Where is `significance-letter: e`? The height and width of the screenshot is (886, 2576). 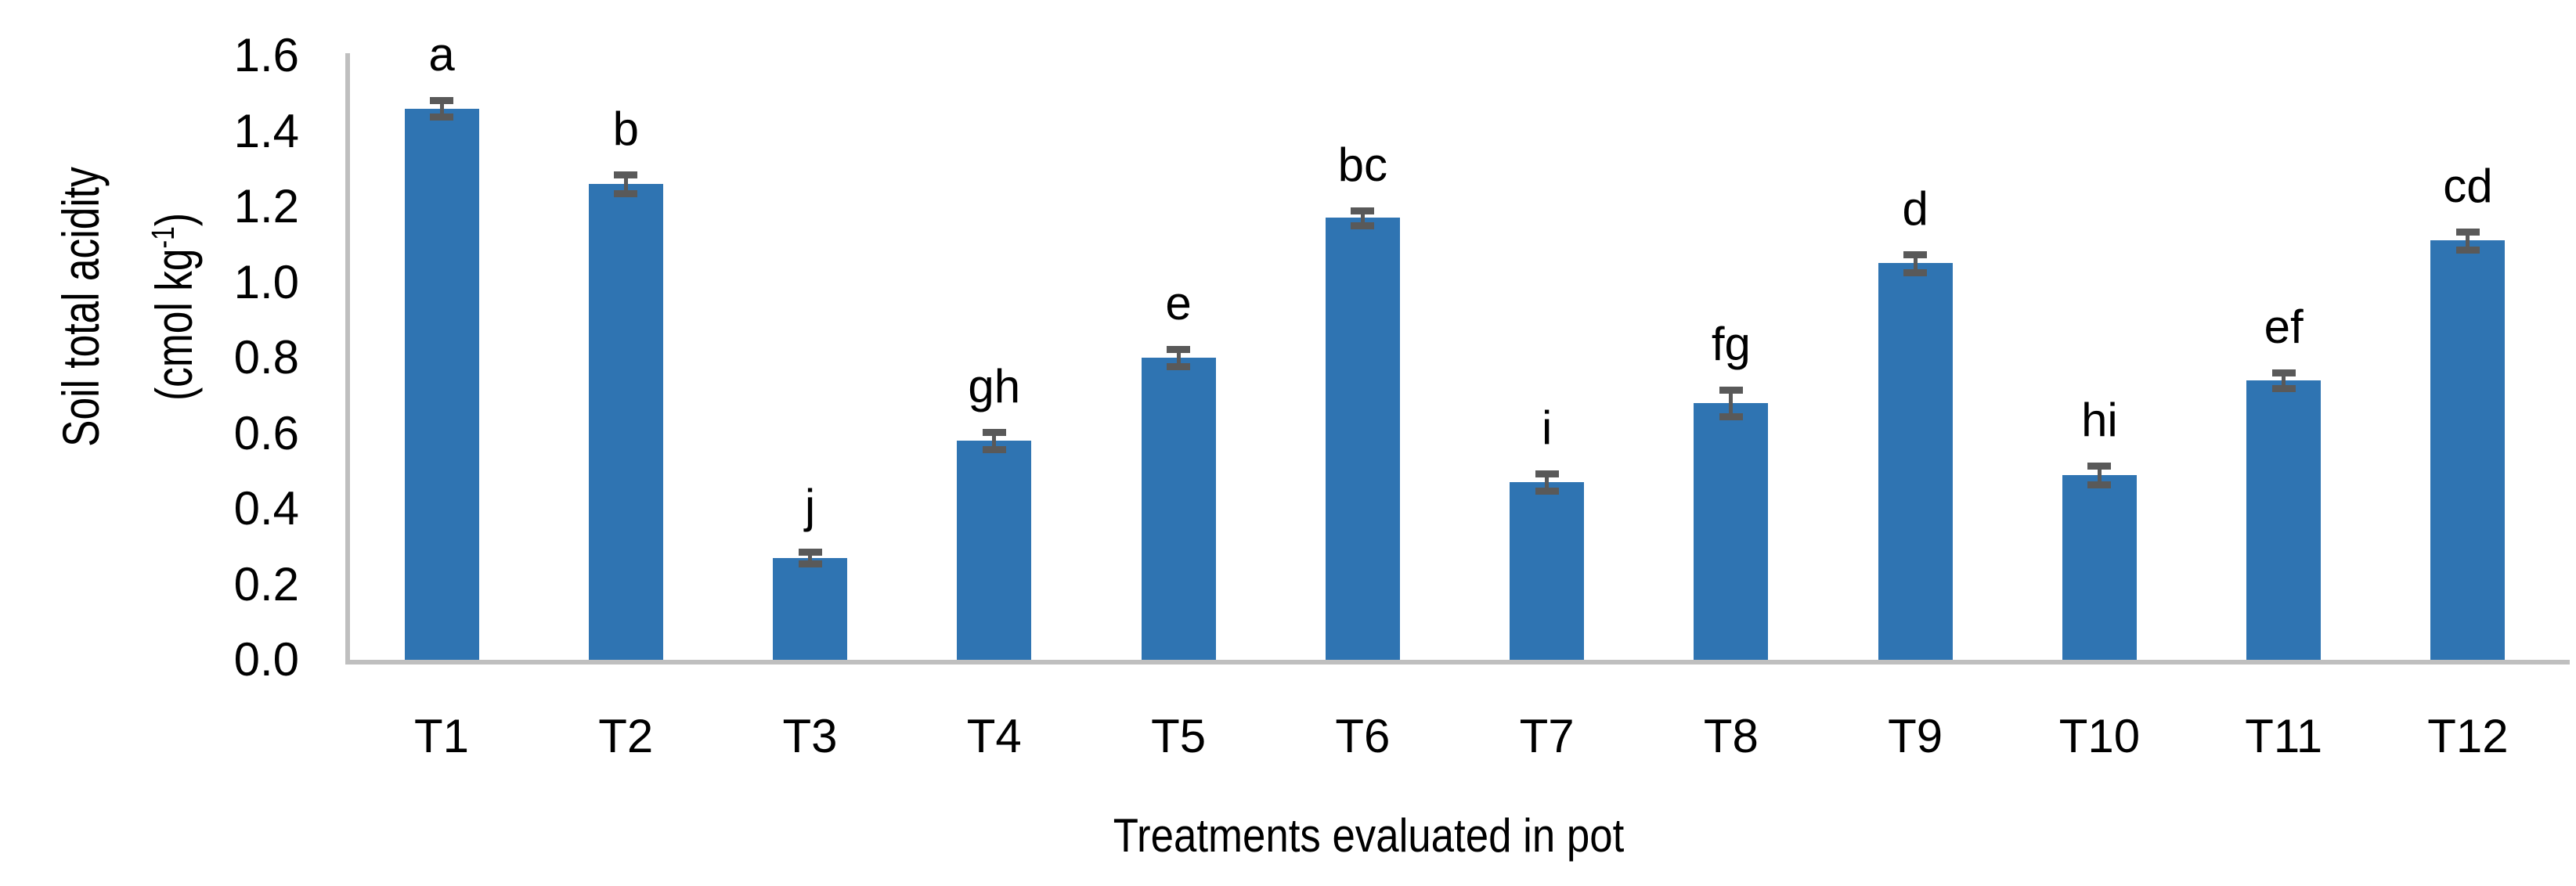 significance-letter: e is located at coordinates (1179, 303).